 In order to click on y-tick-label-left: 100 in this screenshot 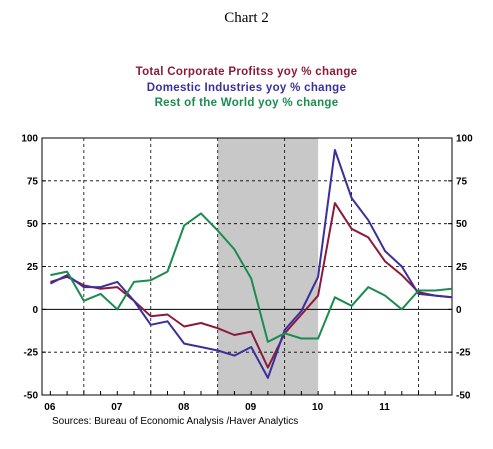, I will do `click(29, 139)`.